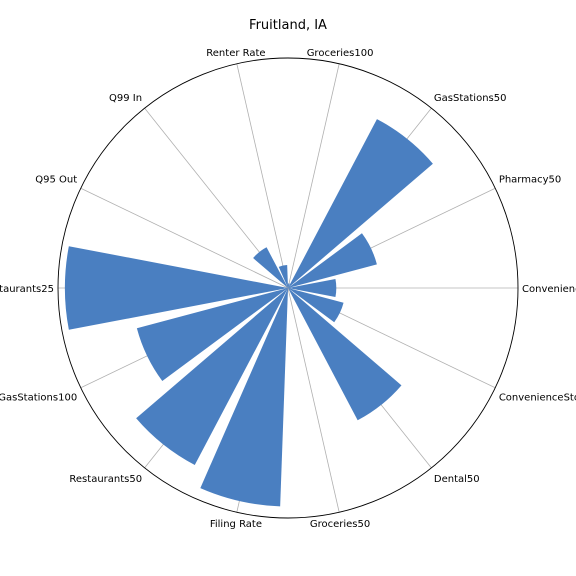 Image resolution: width=576 pixels, height=576 pixels. I want to click on tick-label-q95-out: Q95 Out, so click(56, 179).